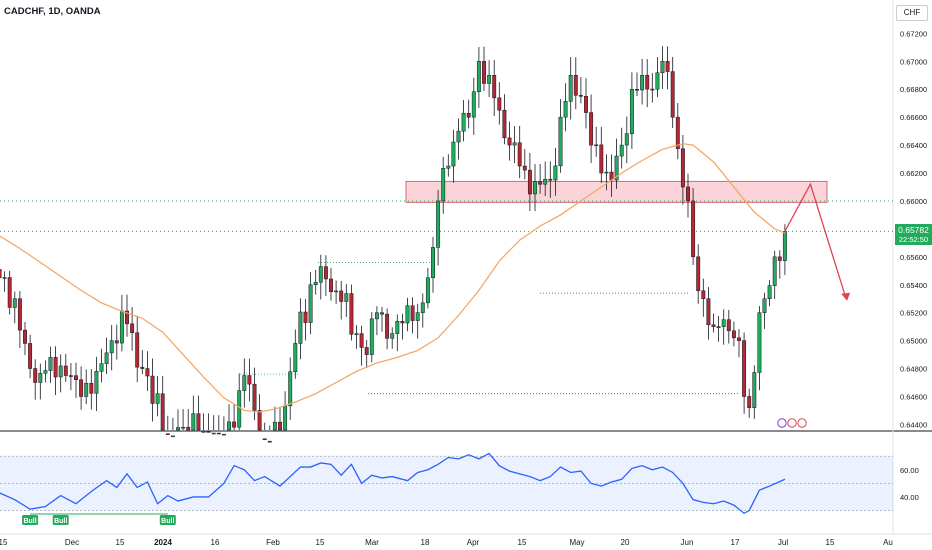 The width and height of the screenshot is (932, 550). Describe the element at coordinates (913, 173) in the screenshot. I see `price-axis-tick: 0.66200` at that location.